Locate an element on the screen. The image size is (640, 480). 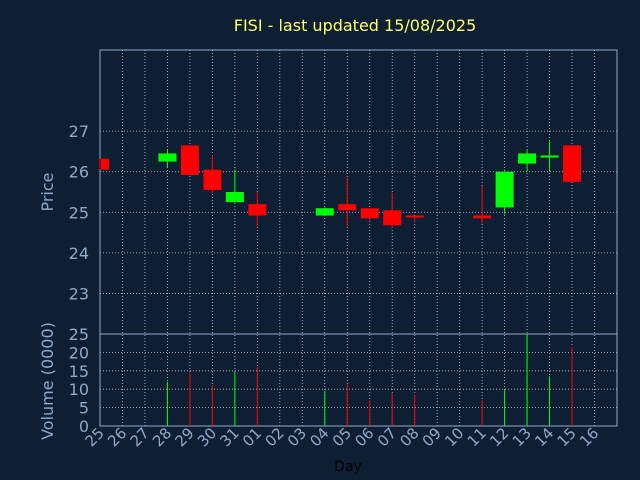
volume-bars is located at coordinates (369, 380).